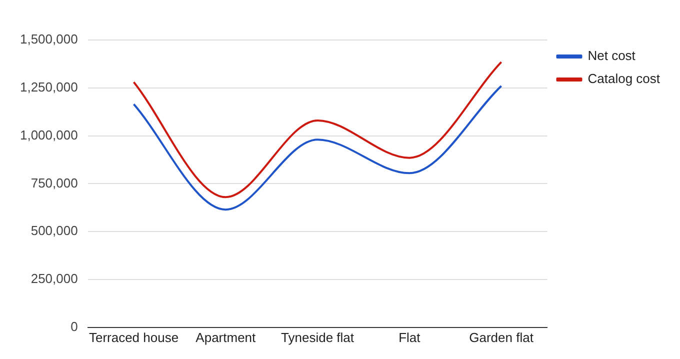  I want to click on x-tick-label: Apartment, so click(226, 337).